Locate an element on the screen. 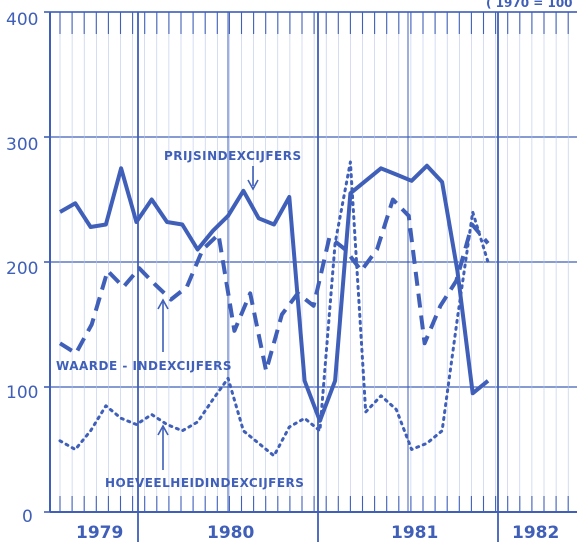  x-tick-label-1979: 1979 is located at coordinates (99, 532).